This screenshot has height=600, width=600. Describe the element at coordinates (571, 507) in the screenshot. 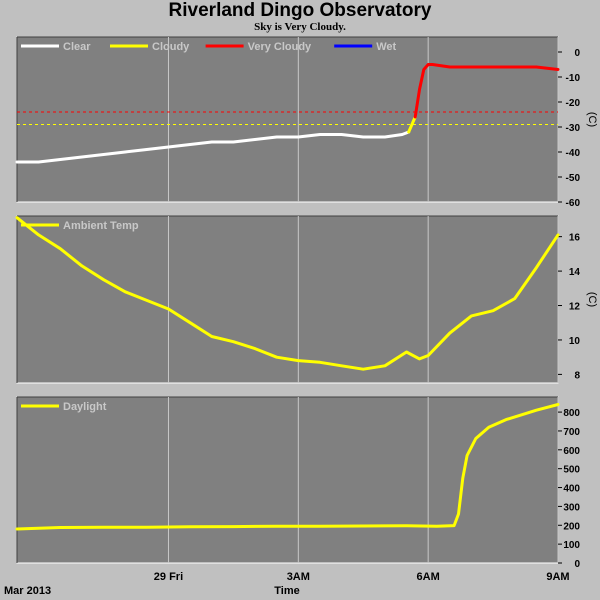

I see `daylight-ytick-label: 300` at that location.